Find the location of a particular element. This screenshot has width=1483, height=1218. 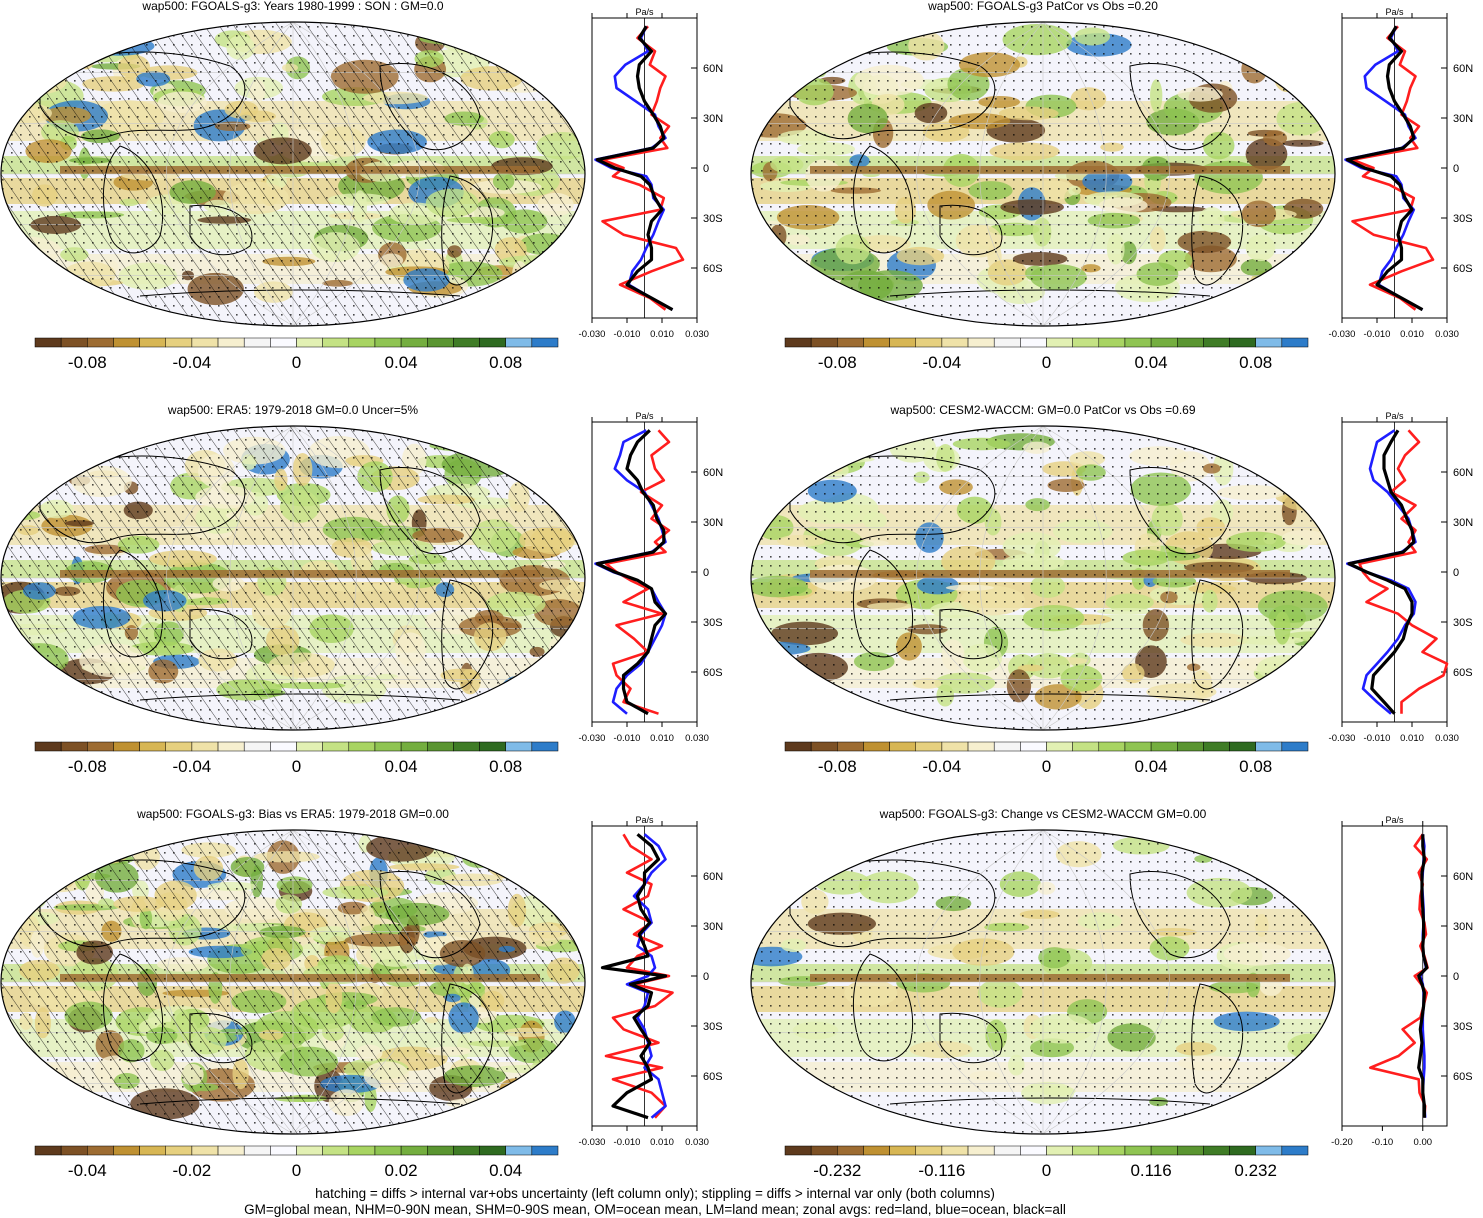

profile-x-tick-label: -0.010 is located at coordinates (627, 738).